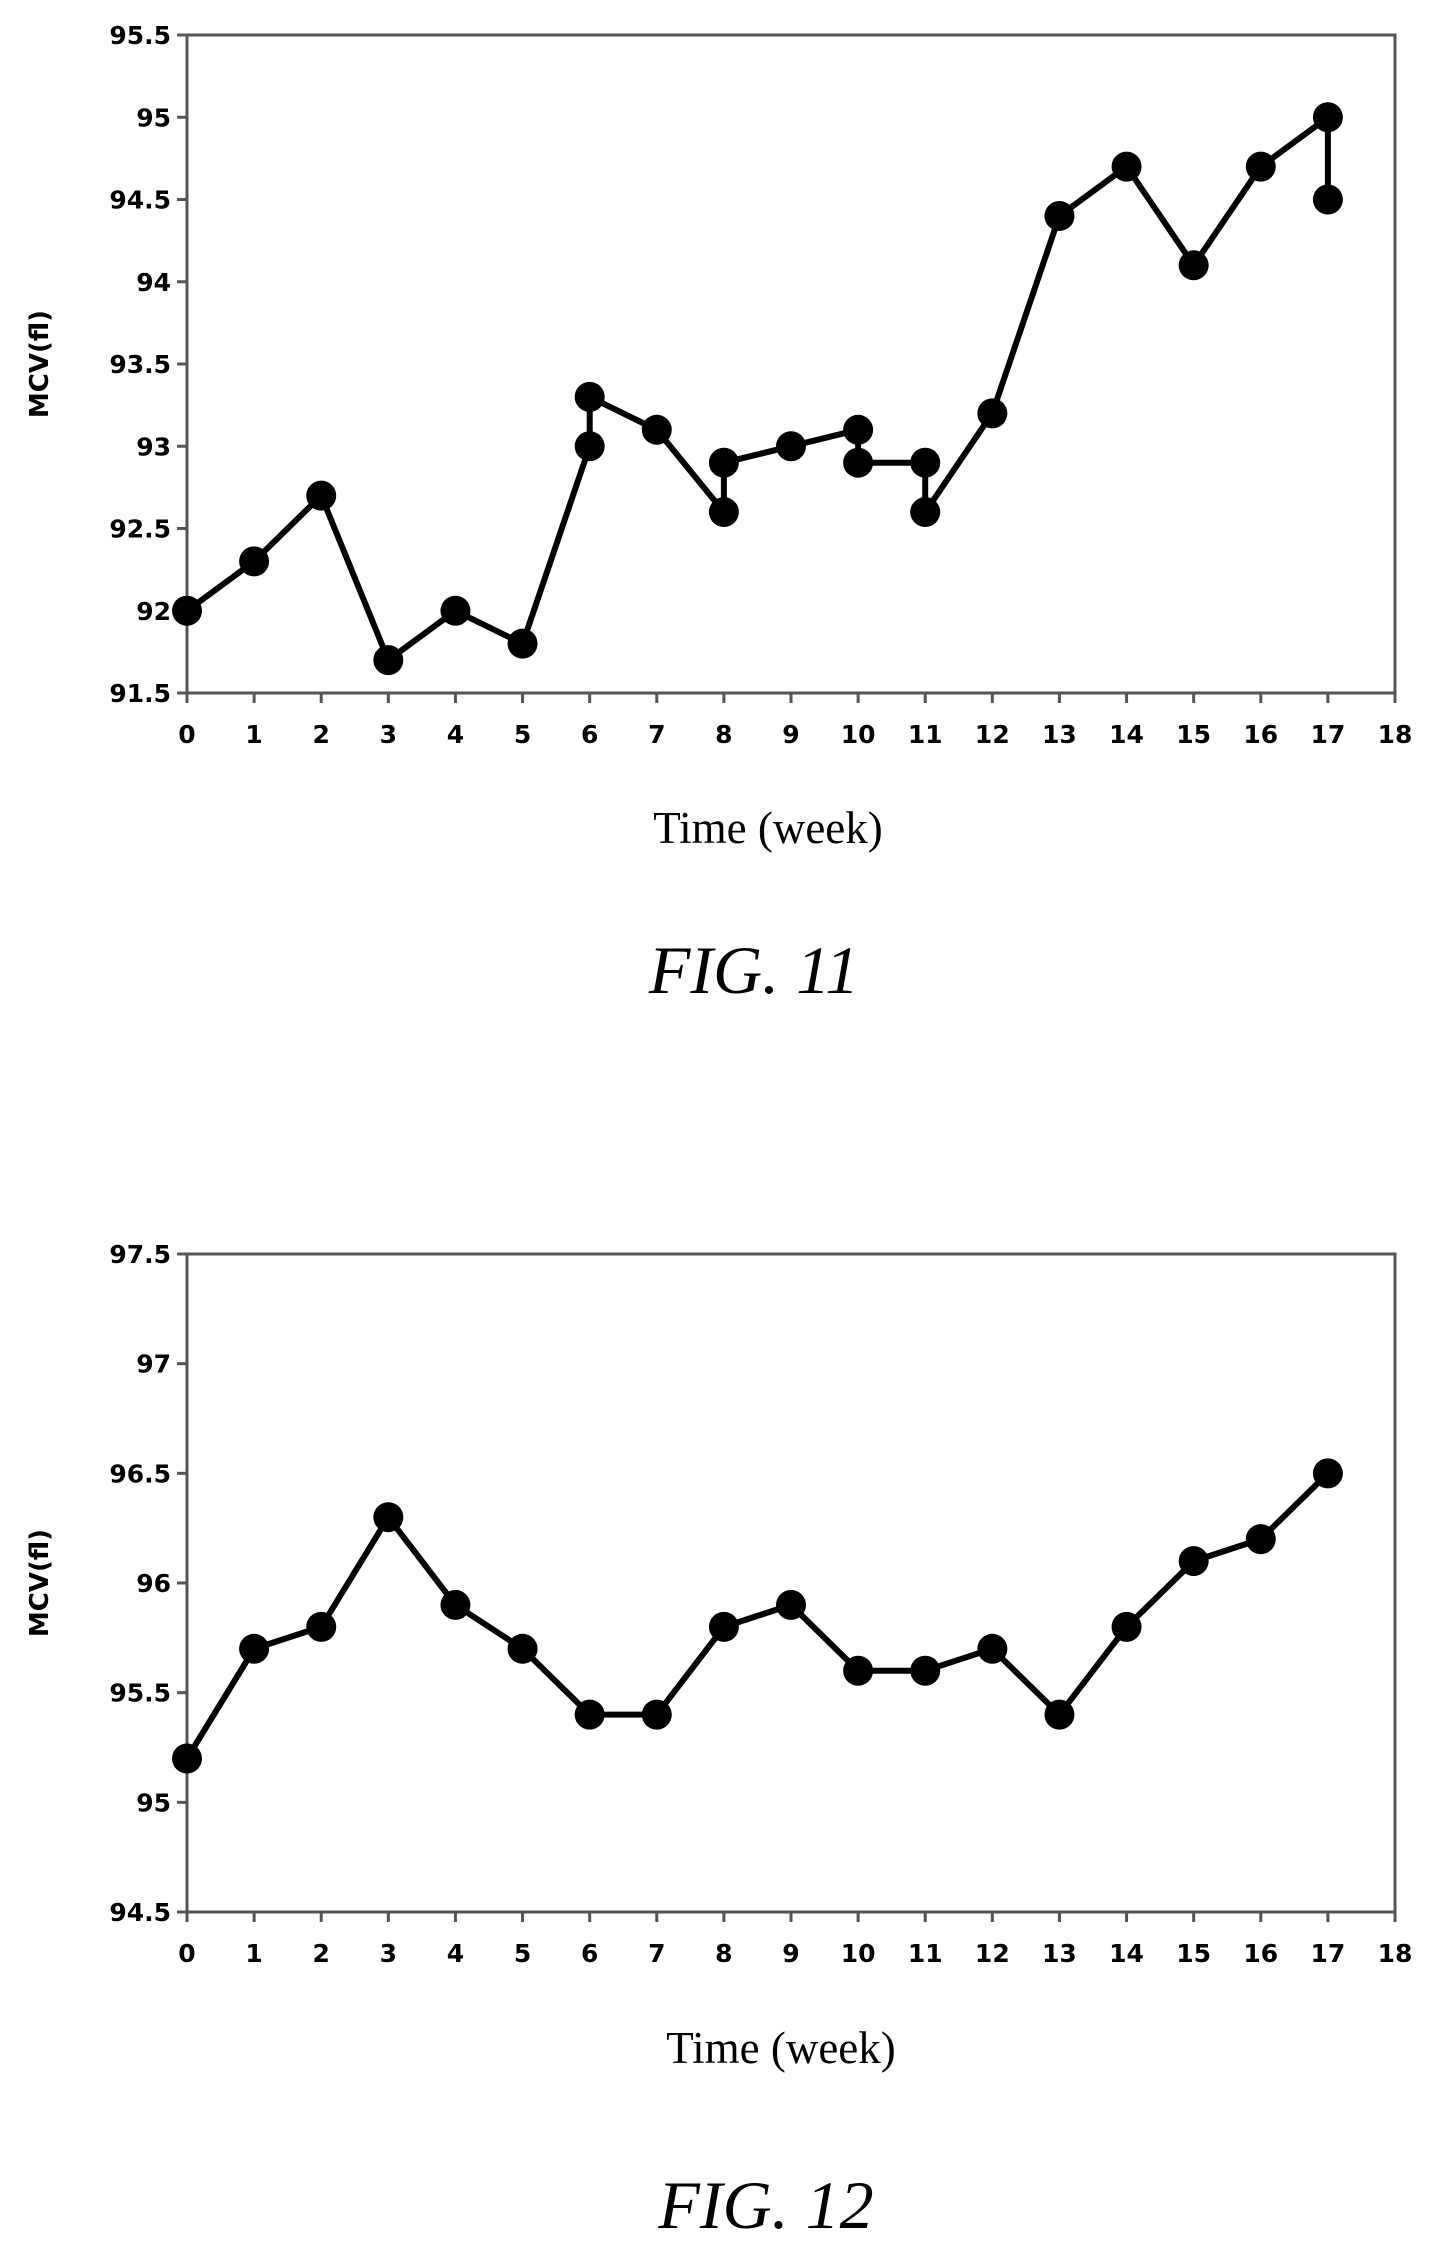  I want to click on y-tick-label: 92, so click(153, 611).